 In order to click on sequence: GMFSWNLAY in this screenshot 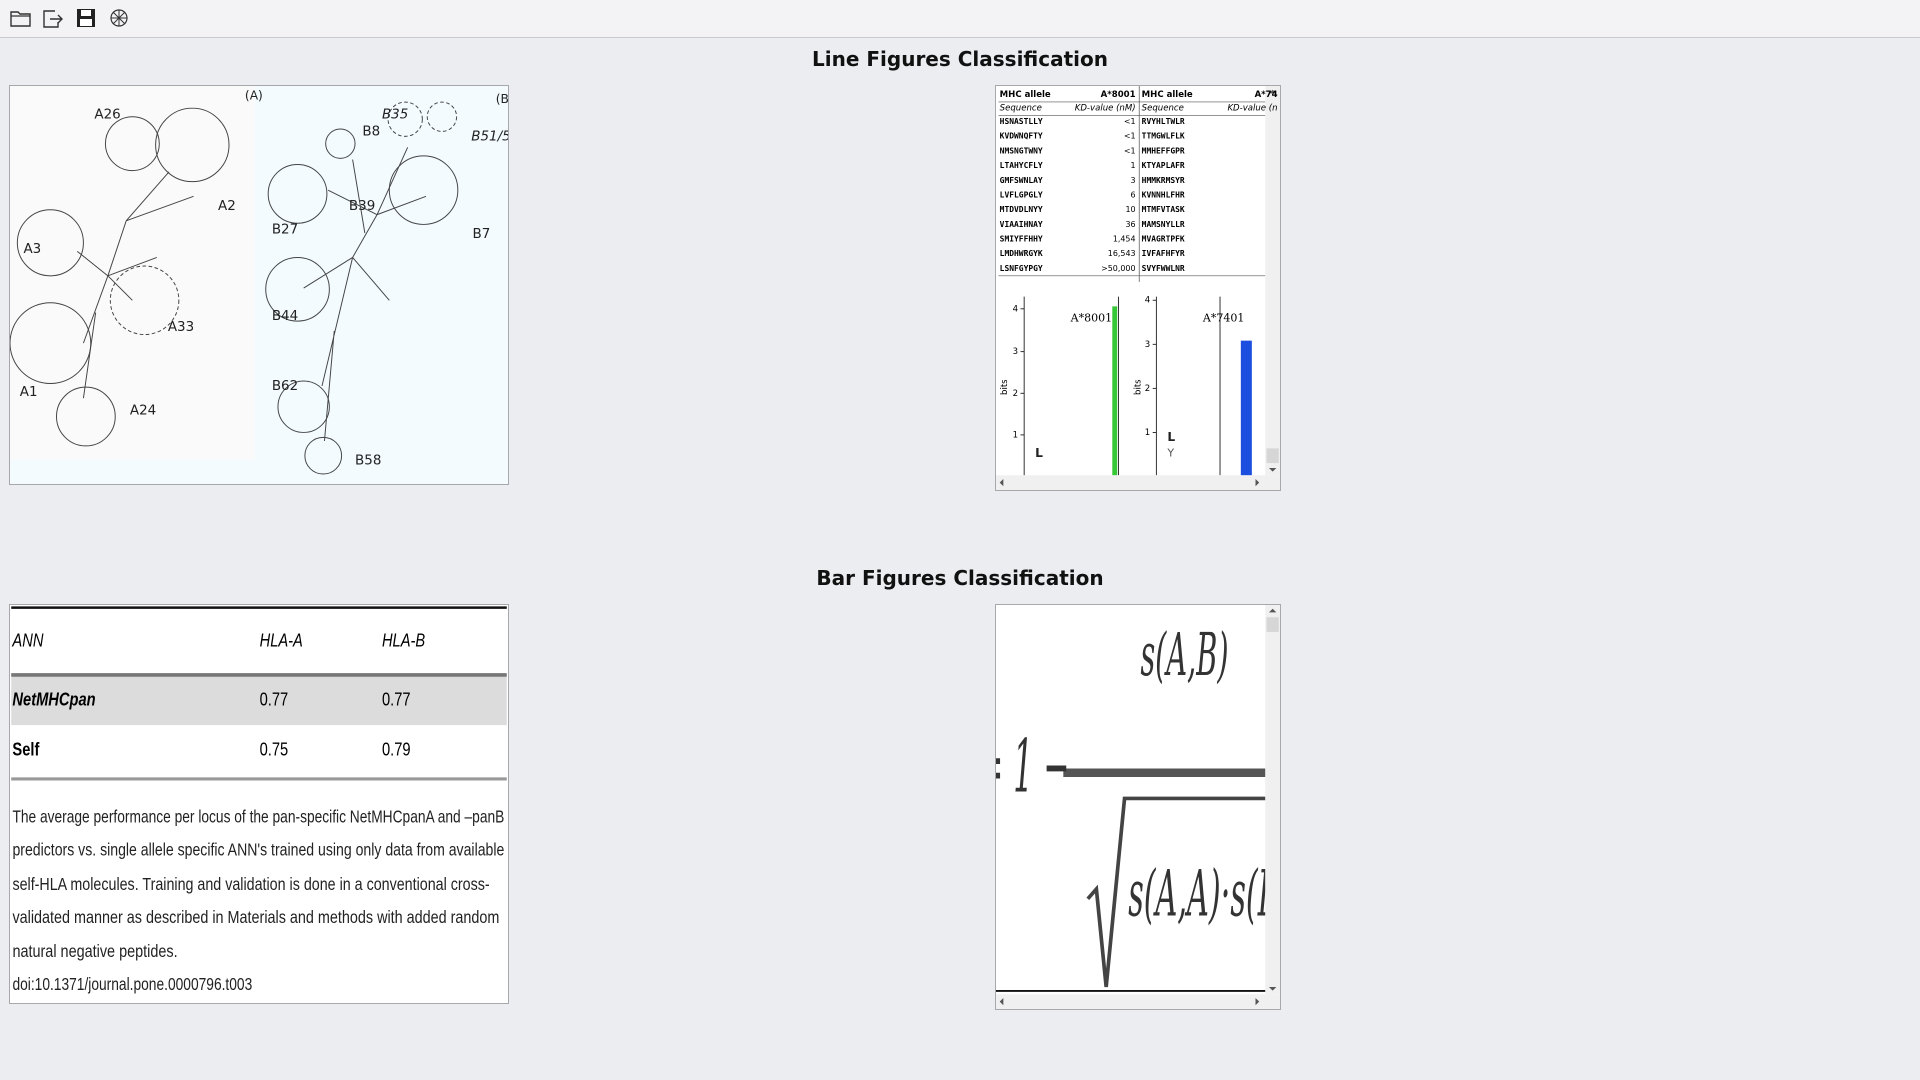, I will do `click(1021, 180)`.